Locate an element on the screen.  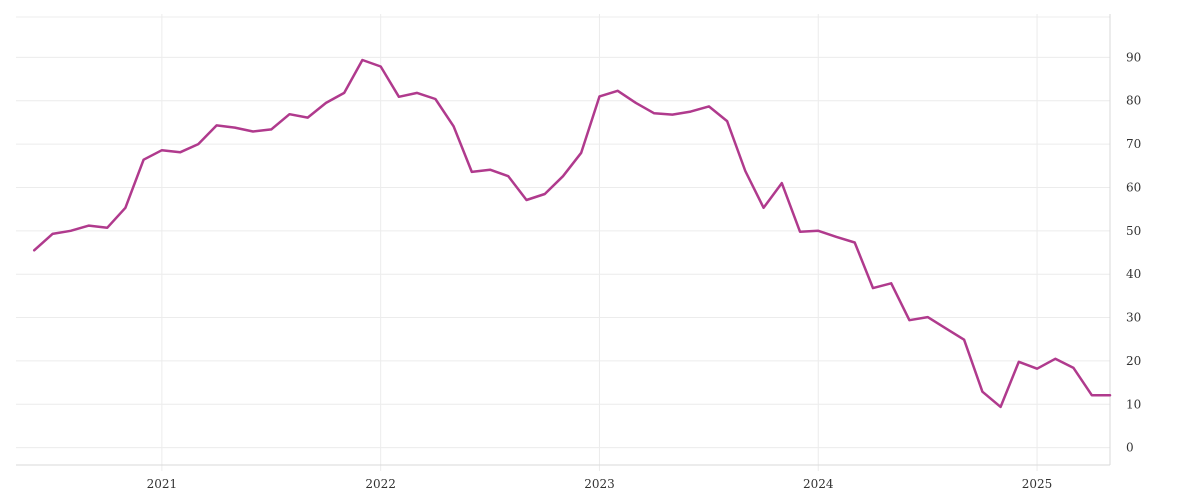
y-tick-label: 30 is located at coordinates (1133, 318).